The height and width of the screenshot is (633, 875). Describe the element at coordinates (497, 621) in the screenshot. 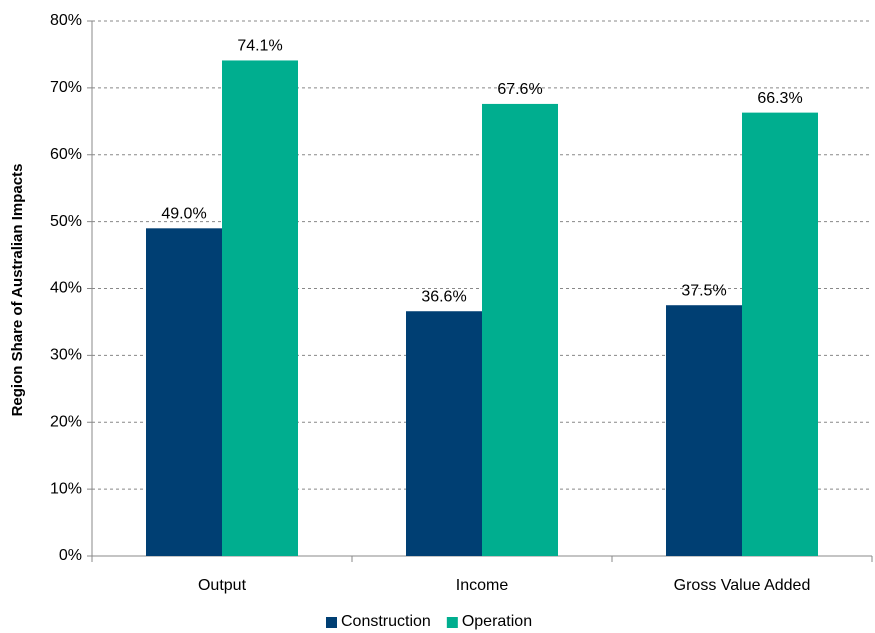

I see `legend-label: Operation` at that location.